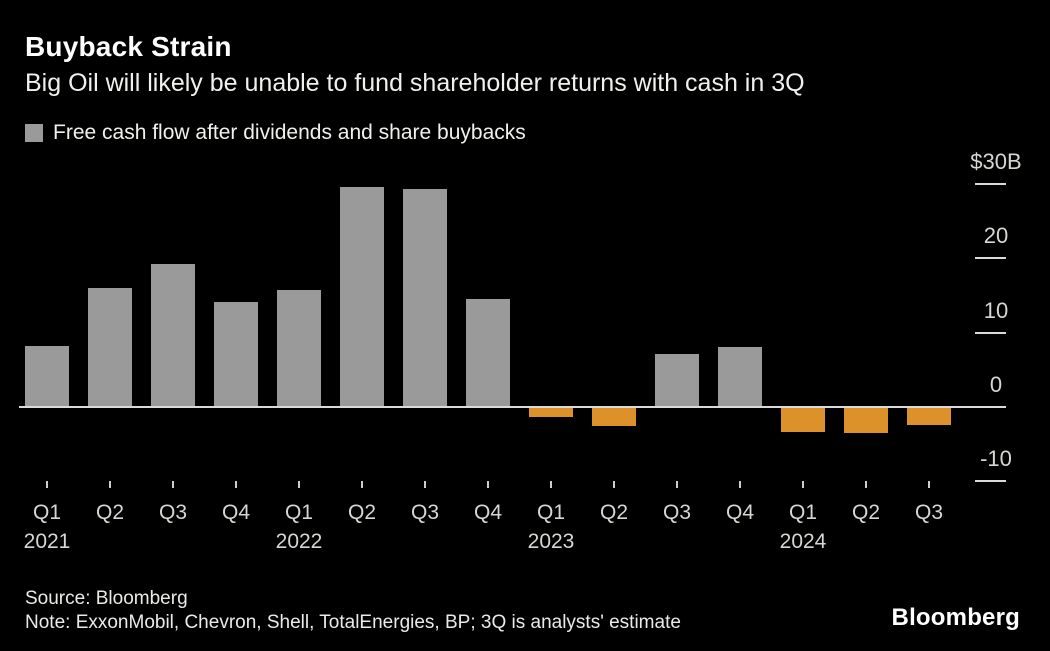  Describe the element at coordinates (299, 541) in the screenshot. I see `x-axis-year-label: 2022` at that location.